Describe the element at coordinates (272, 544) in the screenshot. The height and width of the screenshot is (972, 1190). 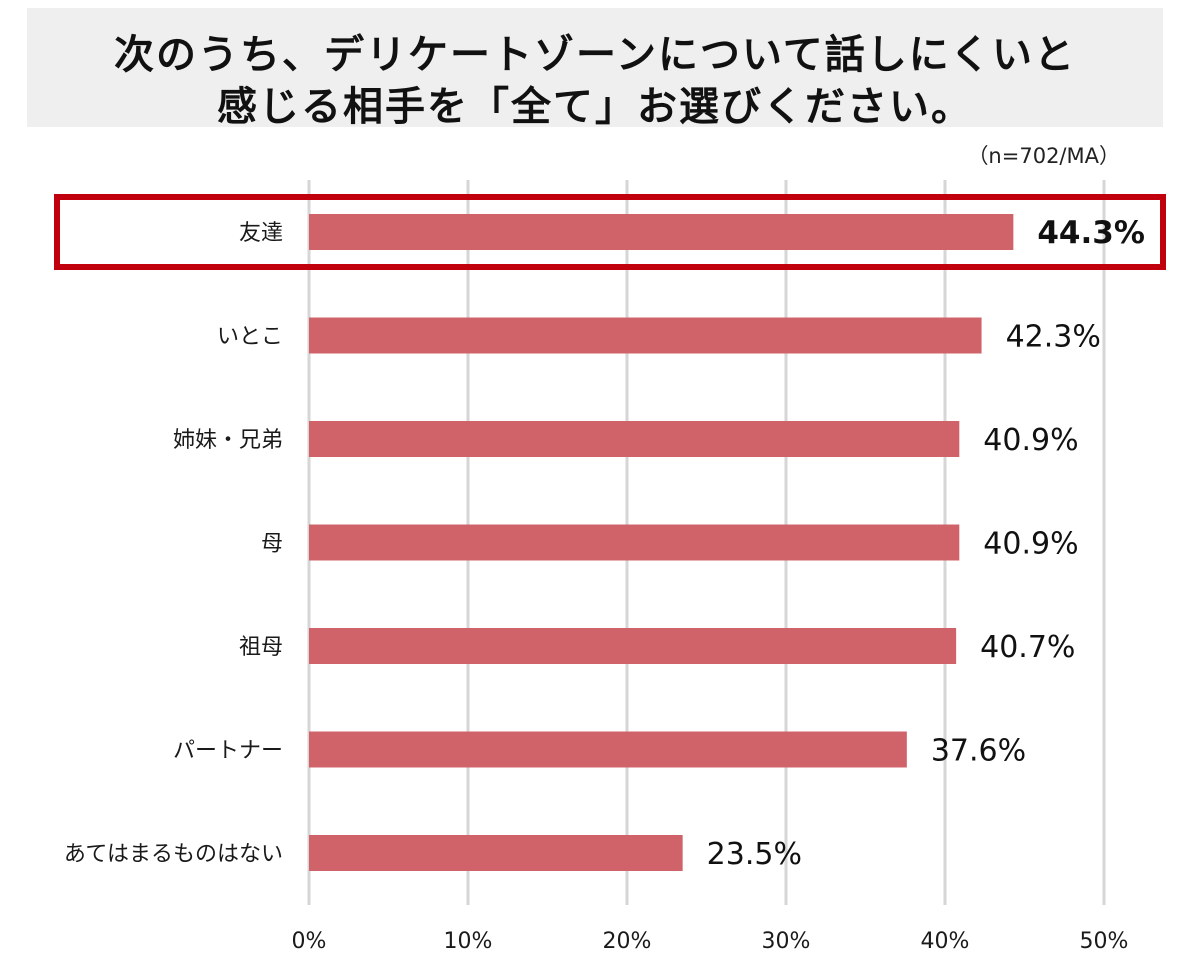
I see `category-label: 母` at that location.